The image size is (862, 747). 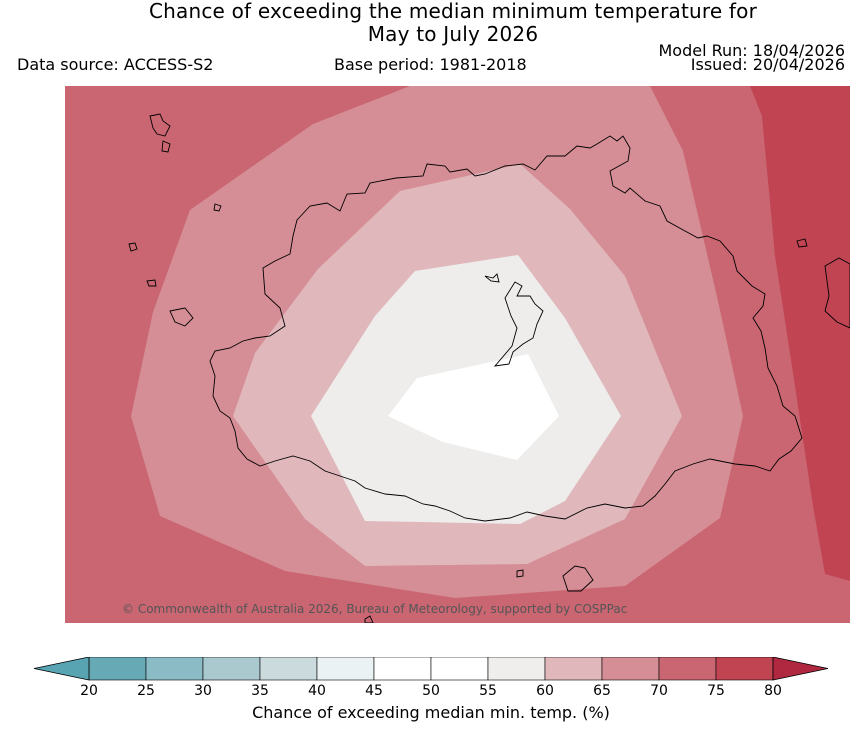 What do you see at coordinates (518, 324) in the screenshot?
I see `inner-island-coastline` at bounding box center [518, 324].